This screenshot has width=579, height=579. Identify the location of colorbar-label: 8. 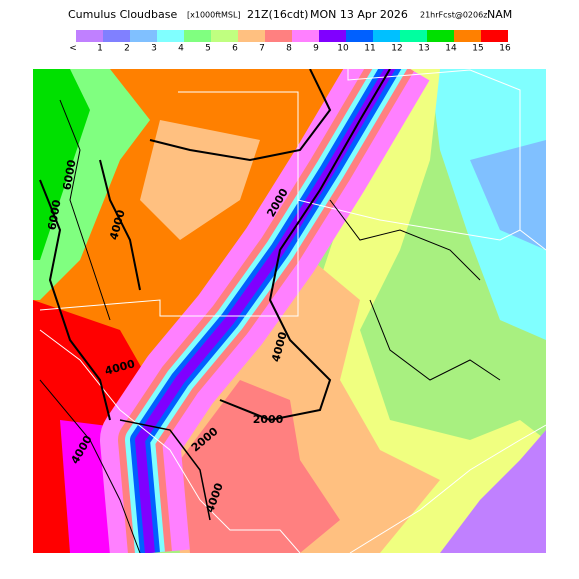
(289, 49).